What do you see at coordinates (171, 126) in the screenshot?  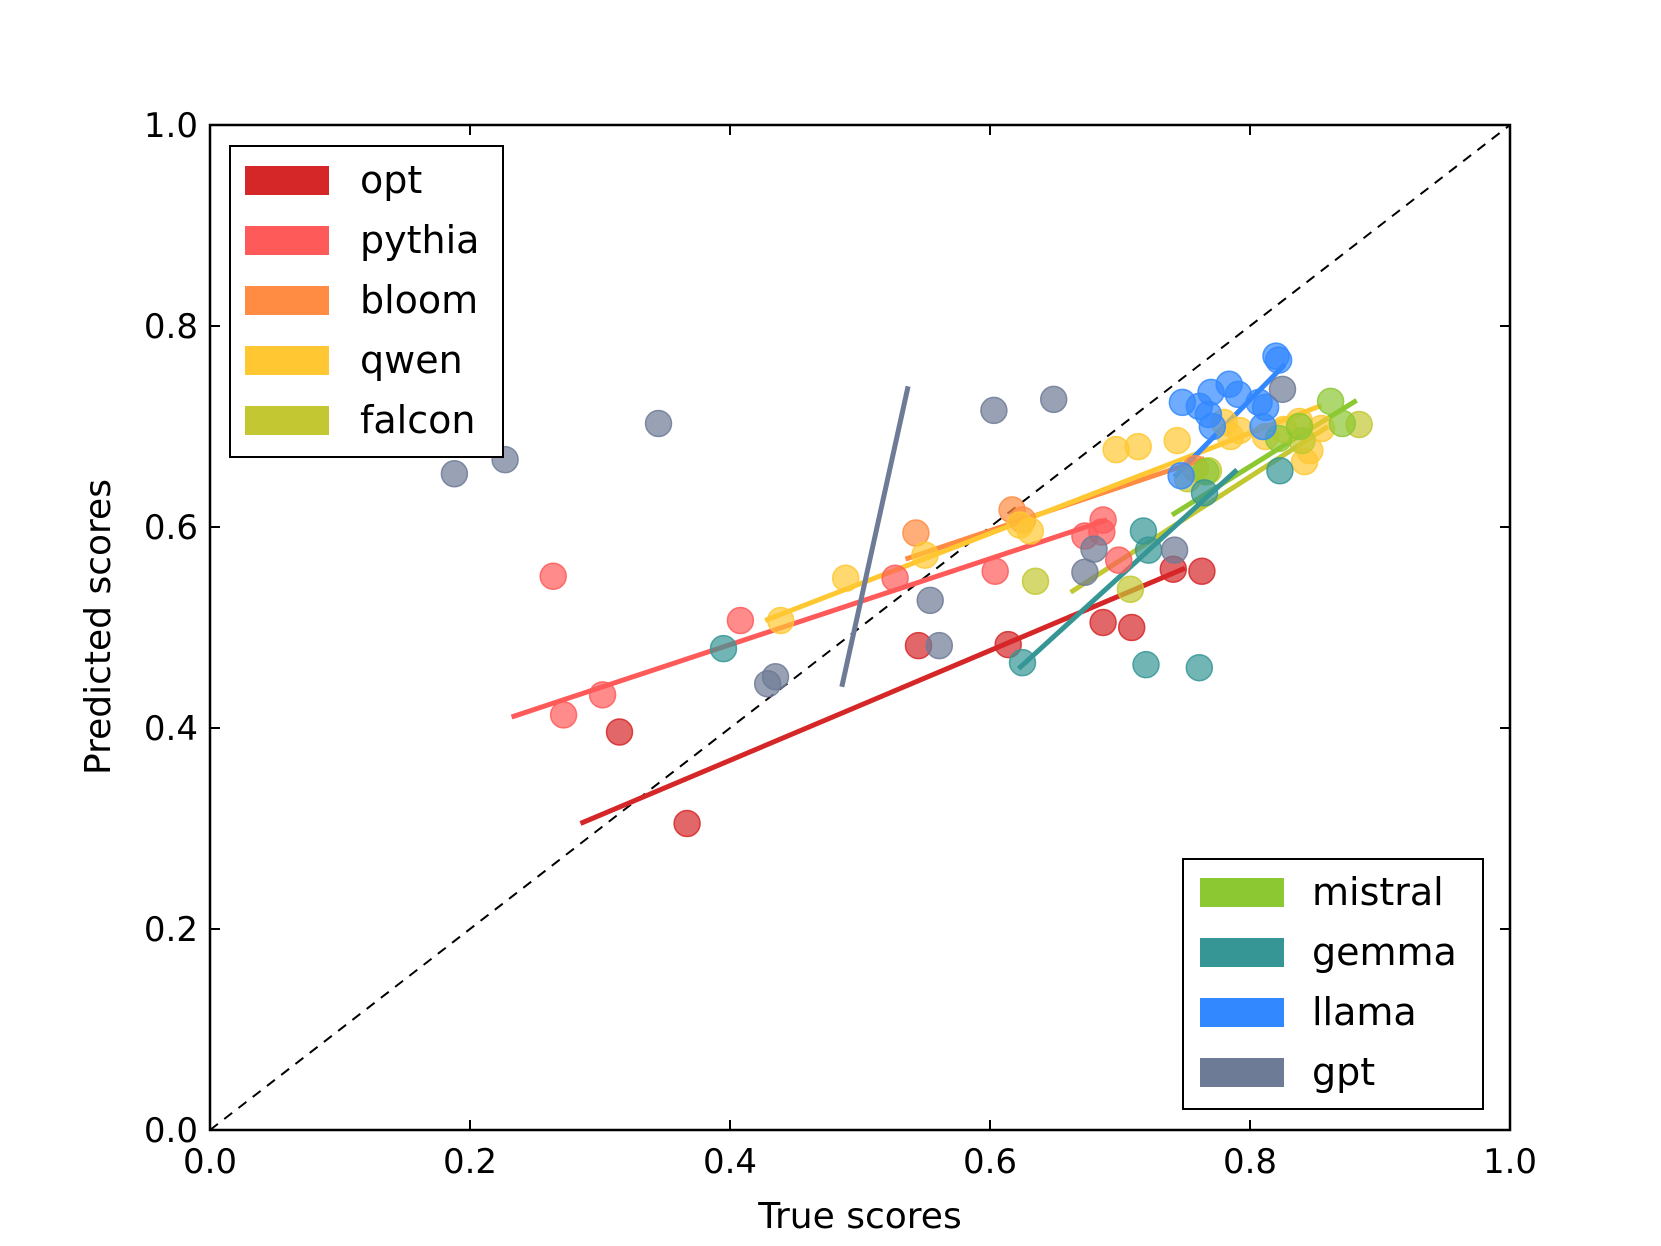 I see `y-tick-label: 1.0` at bounding box center [171, 126].